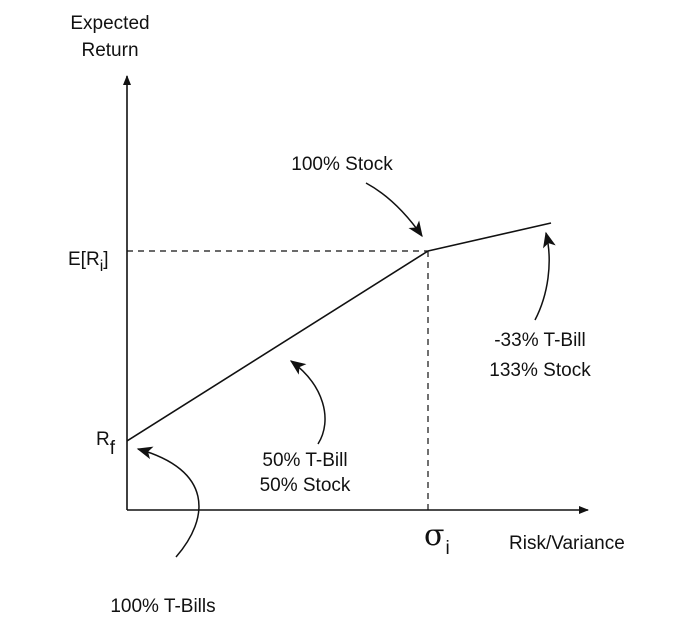 The height and width of the screenshot is (627, 676). I want to click on all-tbills-label: 100% T-Bills, so click(162, 606).